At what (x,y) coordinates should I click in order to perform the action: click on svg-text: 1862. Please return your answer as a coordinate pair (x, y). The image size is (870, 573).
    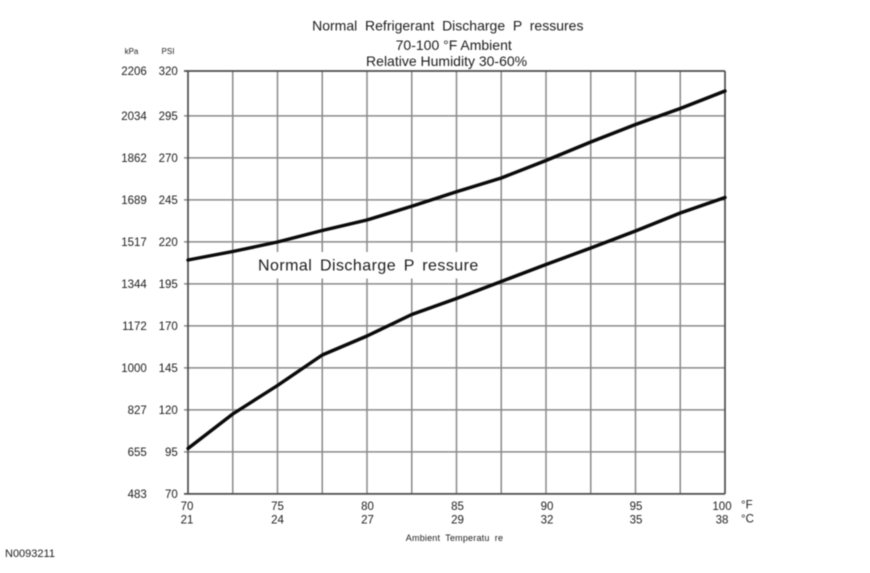
    Looking at the image, I should click on (134, 159).